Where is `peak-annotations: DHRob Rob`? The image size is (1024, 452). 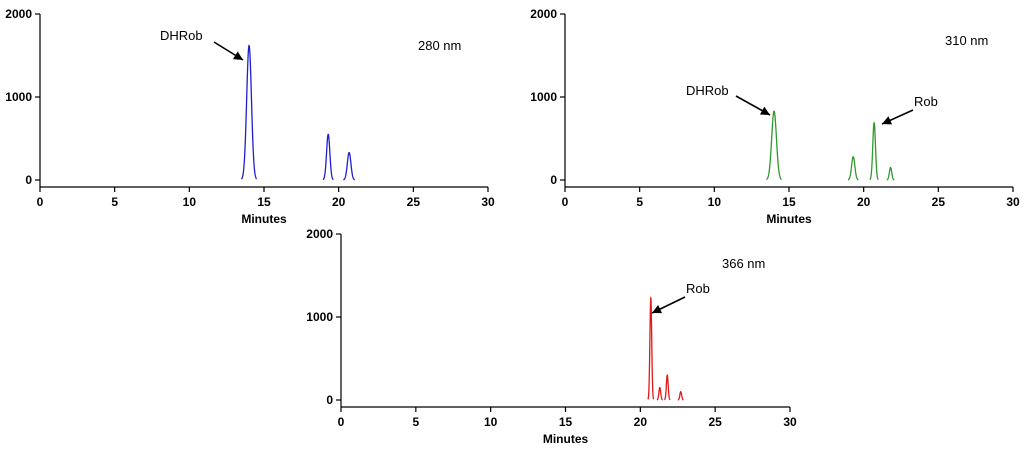
peak-annotations: DHRob Rob is located at coordinates (812, 104).